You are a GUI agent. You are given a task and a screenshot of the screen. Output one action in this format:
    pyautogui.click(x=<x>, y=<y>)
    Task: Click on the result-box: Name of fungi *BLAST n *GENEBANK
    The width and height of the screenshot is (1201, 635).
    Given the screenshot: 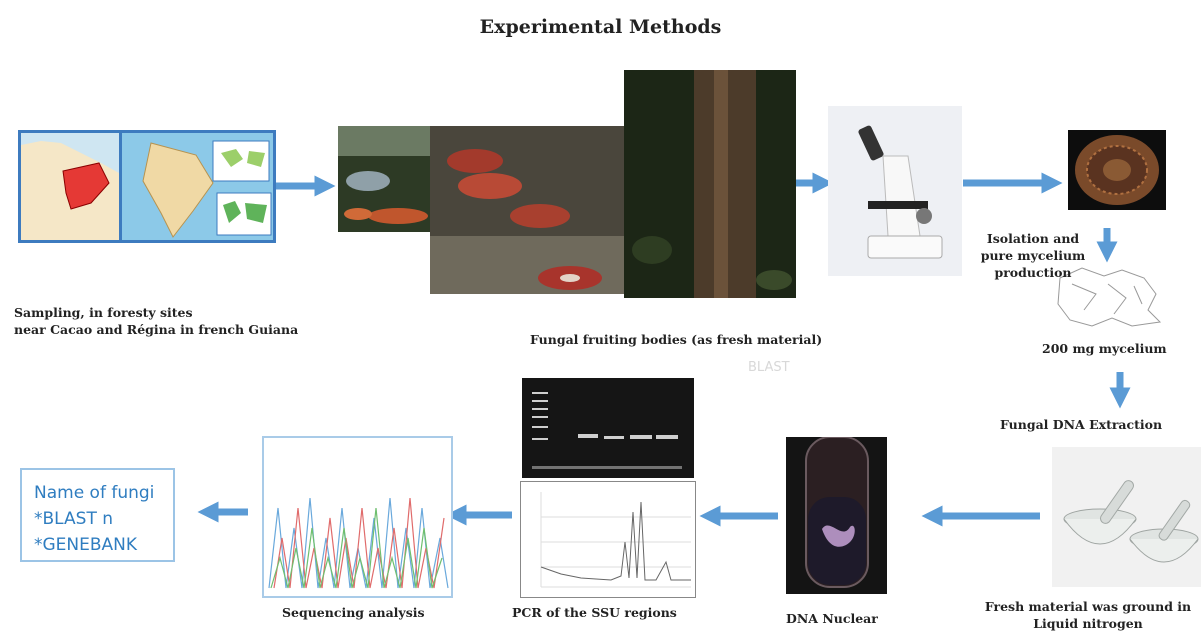 What is the action you would take?
    pyautogui.click(x=97, y=515)
    